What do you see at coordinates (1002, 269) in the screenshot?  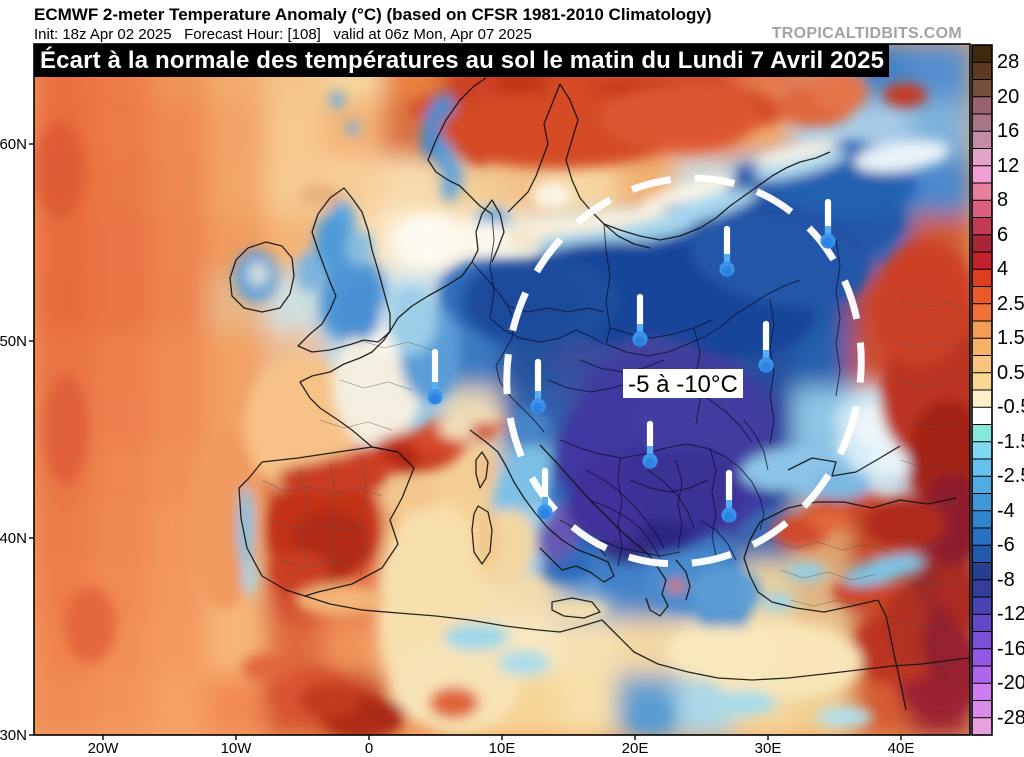 I see `svg-text: 4` at bounding box center [1002, 269].